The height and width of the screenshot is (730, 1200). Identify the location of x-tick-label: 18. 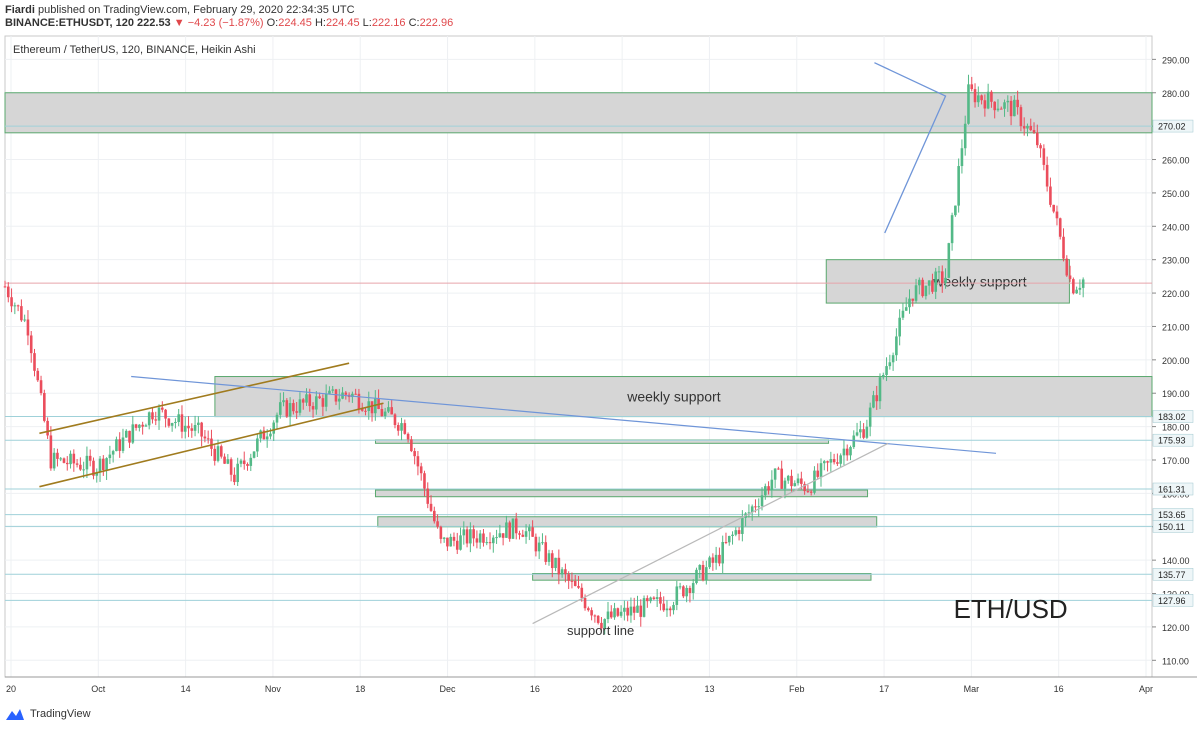
(360, 689).